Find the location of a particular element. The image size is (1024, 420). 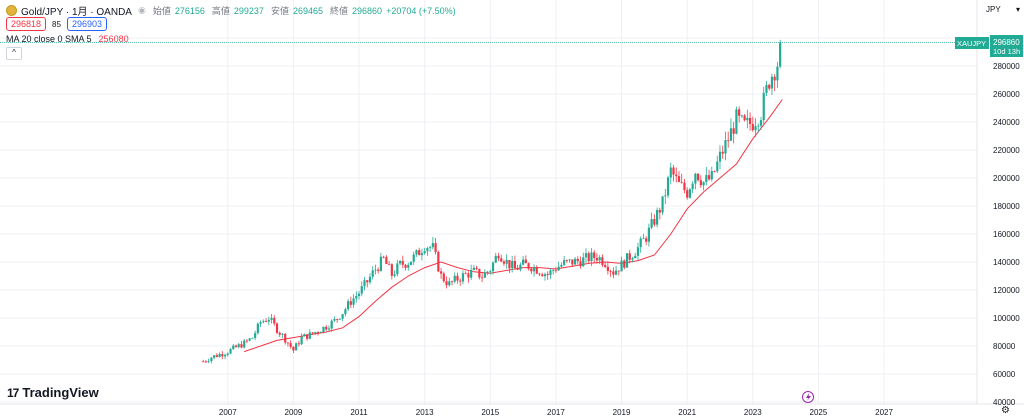

symbol-title: Gold/JPY · 1月 · OANDA is located at coordinates (76, 12).